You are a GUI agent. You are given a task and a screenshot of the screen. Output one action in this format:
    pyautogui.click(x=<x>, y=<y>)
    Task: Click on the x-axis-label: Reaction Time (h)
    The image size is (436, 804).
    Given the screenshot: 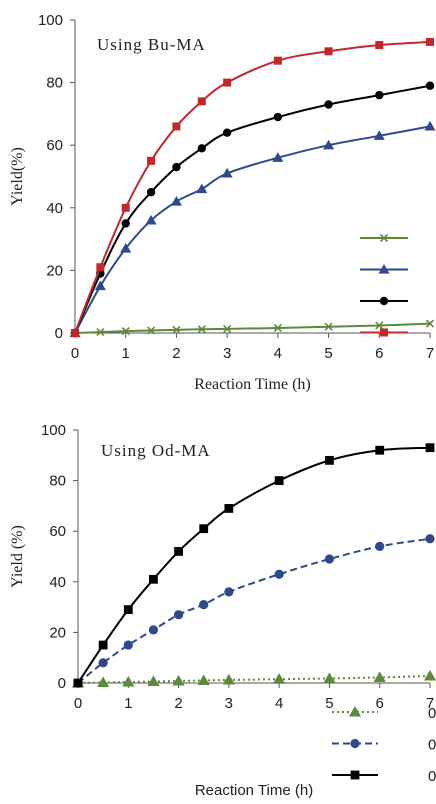 What is the action you would take?
    pyautogui.click(x=252, y=384)
    